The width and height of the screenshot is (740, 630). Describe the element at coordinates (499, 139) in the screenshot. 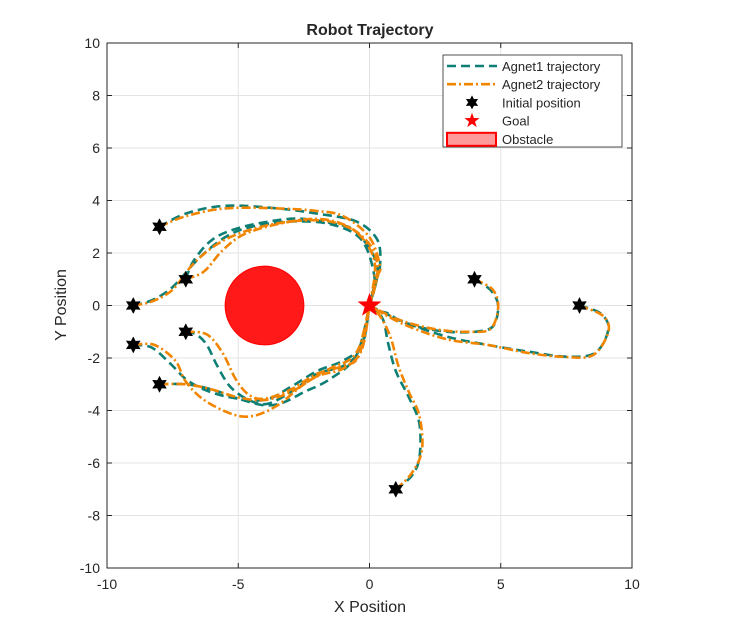

I see `legend-item-5: Obstacle` at that location.